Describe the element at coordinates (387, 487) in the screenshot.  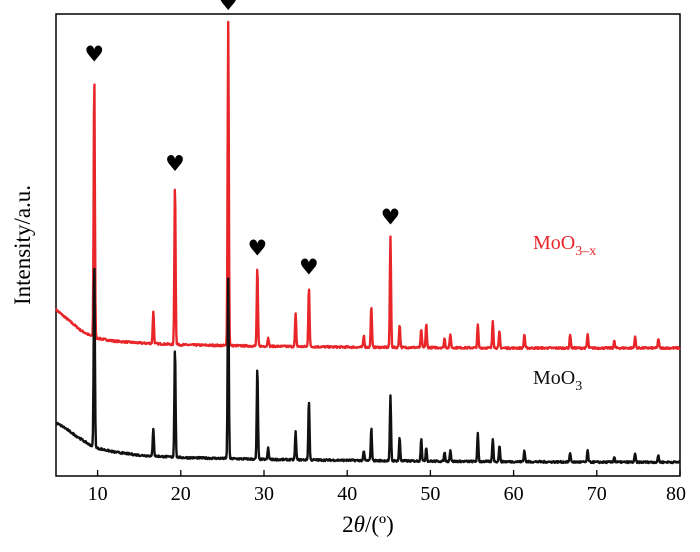
I see `x-axis: 10 20 30 40 50 60 70 80` at that location.